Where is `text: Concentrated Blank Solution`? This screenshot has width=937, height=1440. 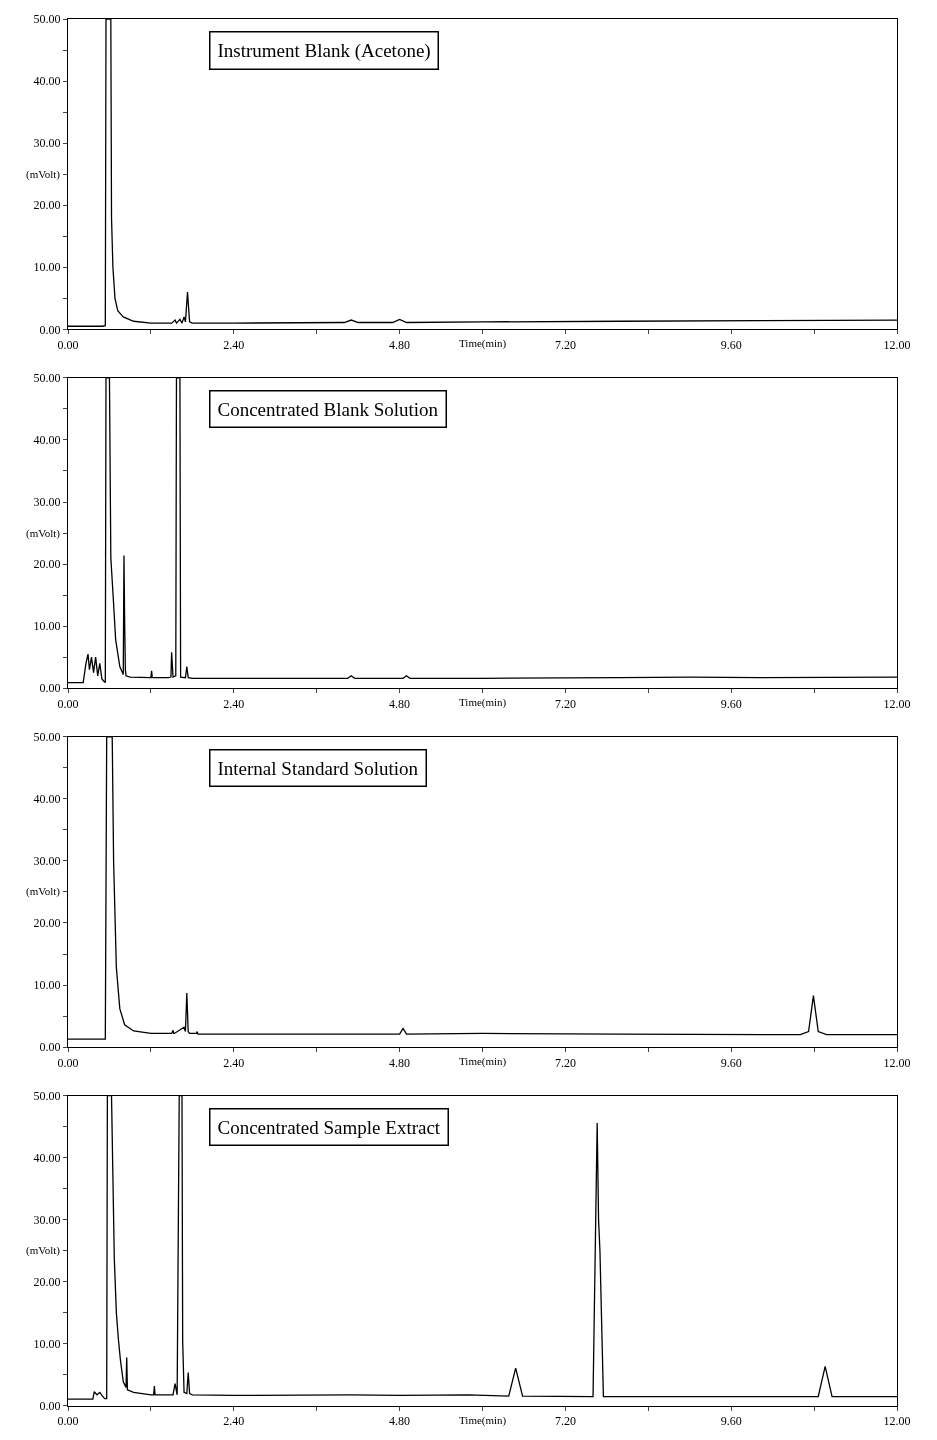
text: Concentrated Blank Solution is located at coordinates (328, 409).